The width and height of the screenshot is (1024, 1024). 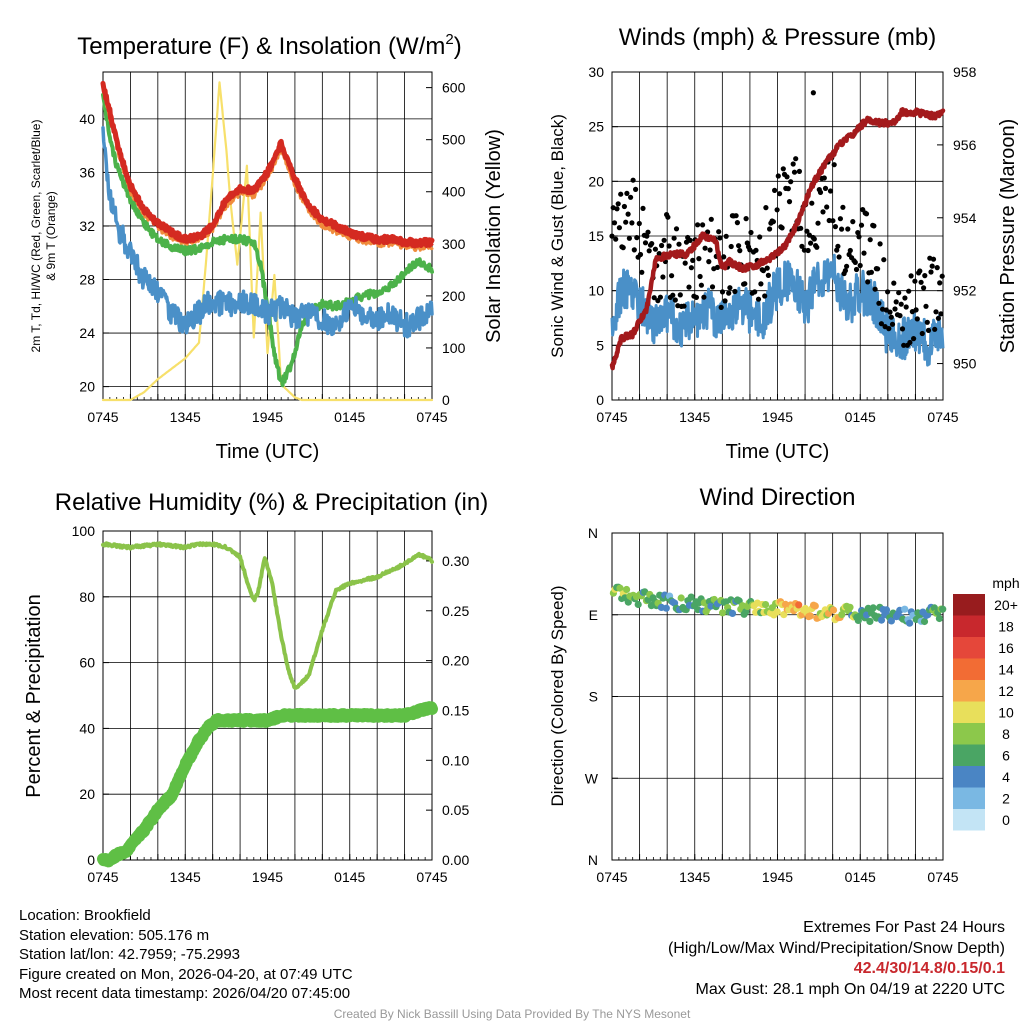 I want to click on max-gust-point, so click(x=813, y=93).